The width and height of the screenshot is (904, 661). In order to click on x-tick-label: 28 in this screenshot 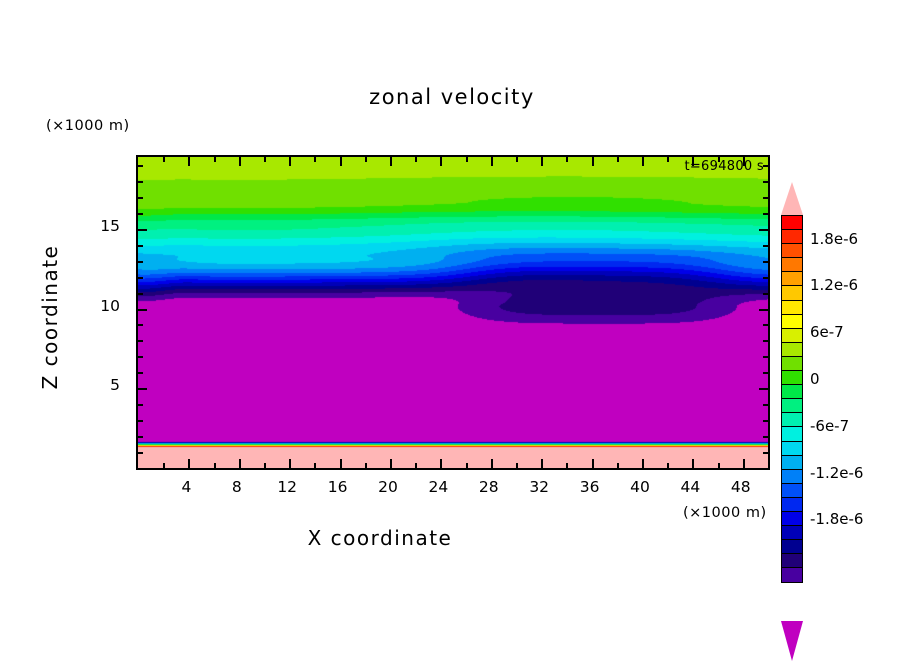, I will do `click(488, 487)`.